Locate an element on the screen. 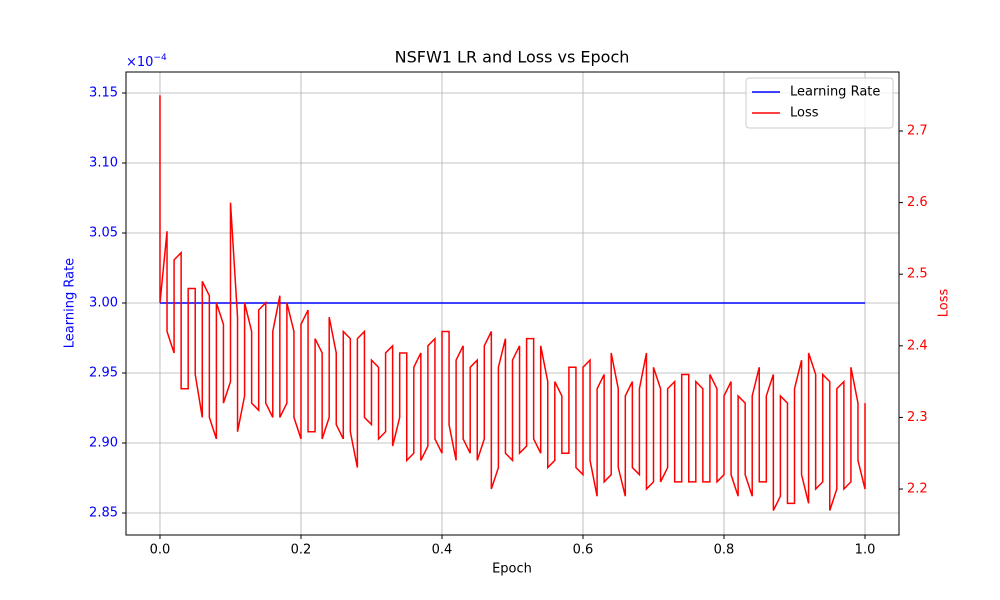  x-tick-label: 1.0 is located at coordinates (865, 550).